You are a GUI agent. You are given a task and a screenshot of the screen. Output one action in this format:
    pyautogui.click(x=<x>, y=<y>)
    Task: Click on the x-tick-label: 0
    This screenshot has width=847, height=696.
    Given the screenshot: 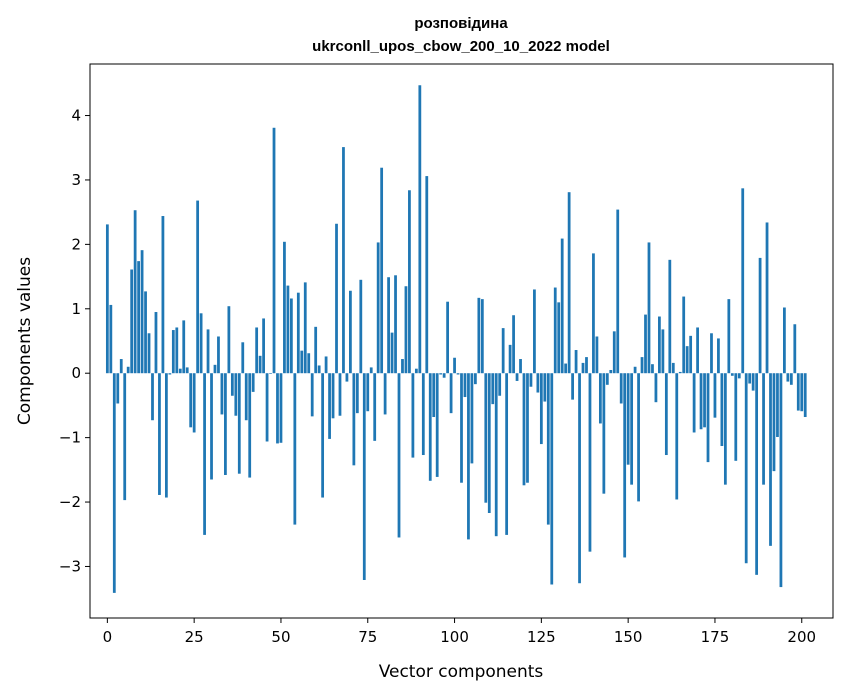 What is the action you would take?
    pyautogui.click(x=108, y=637)
    